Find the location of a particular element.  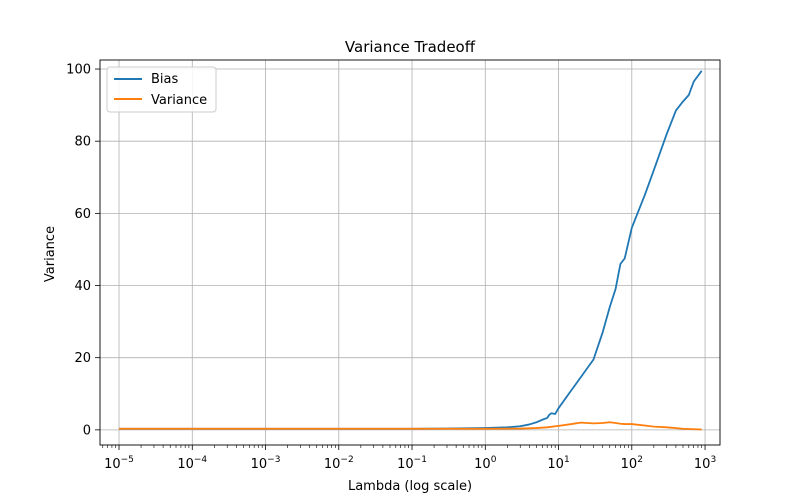

y-tick-label: 100 is located at coordinates (78, 70).